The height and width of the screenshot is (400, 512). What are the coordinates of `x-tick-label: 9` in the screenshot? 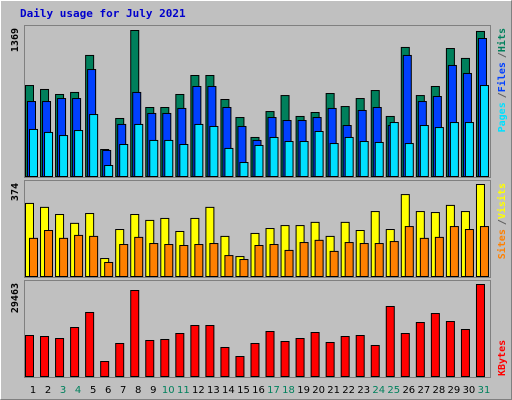 It's located at (153, 390).